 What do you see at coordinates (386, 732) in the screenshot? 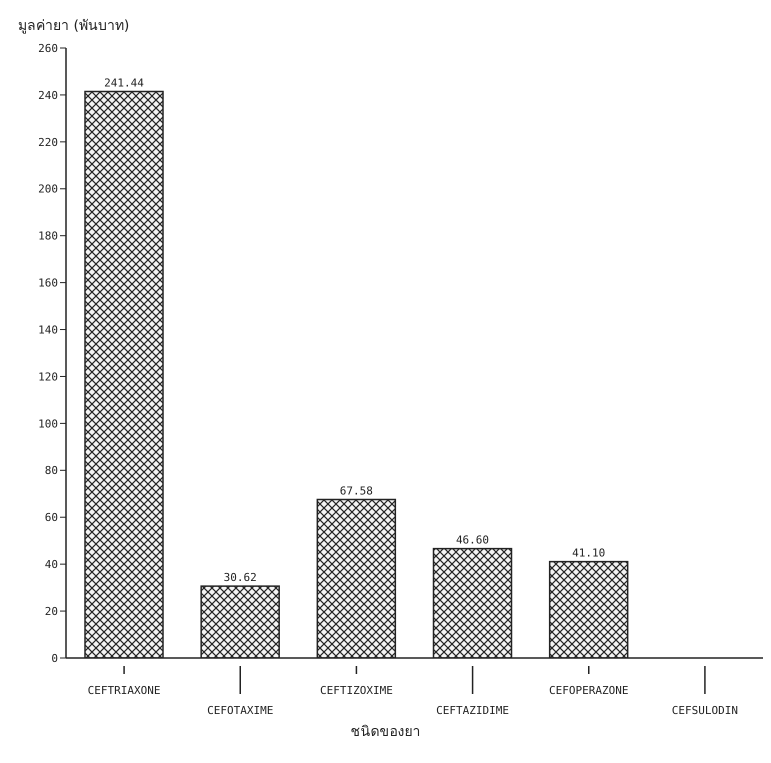
I see `x-axis-title: ชนิดของยา` at bounding box center [386, 732].